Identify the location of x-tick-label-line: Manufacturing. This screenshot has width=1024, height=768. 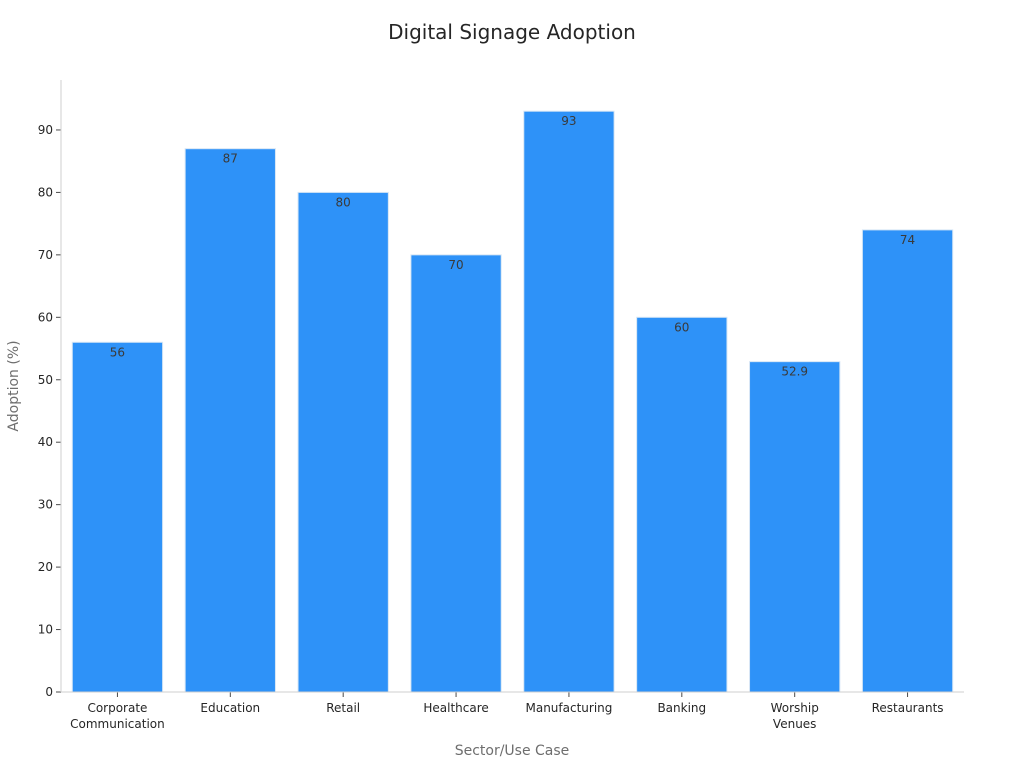
(568, 708).